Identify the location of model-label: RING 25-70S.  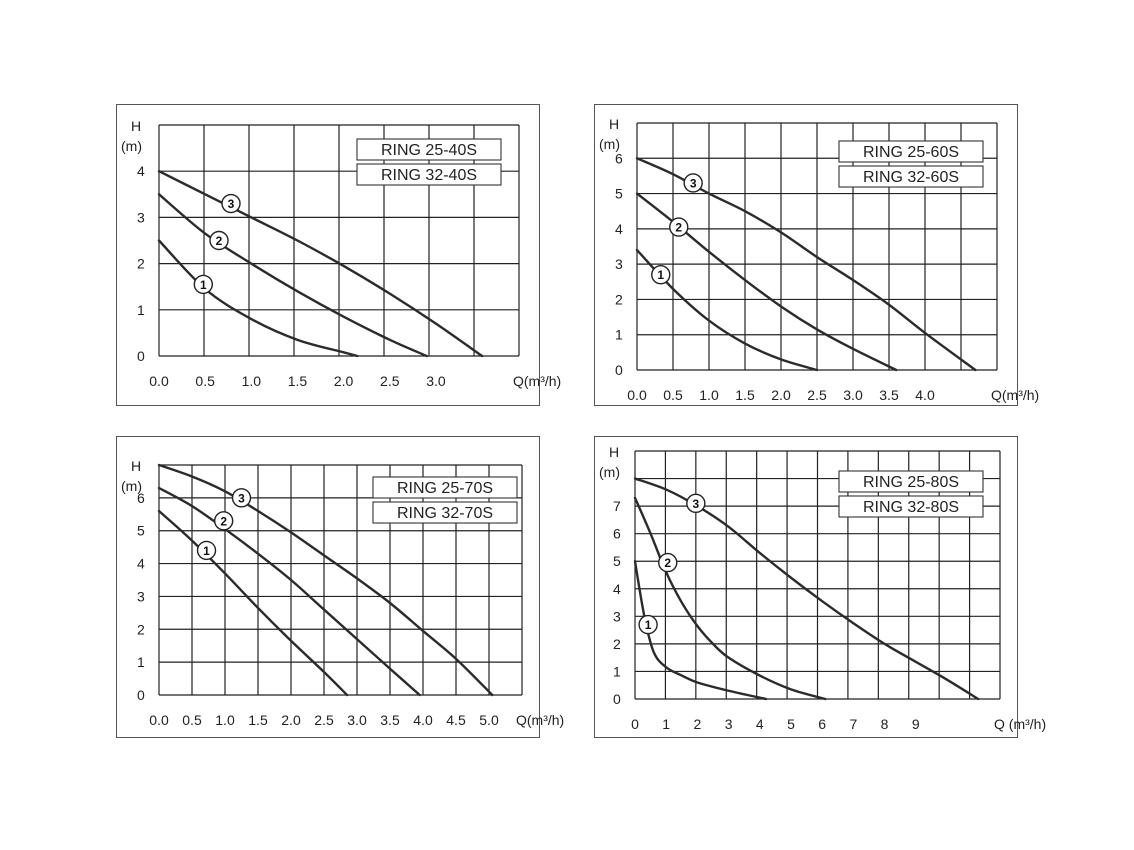
(445, 487).